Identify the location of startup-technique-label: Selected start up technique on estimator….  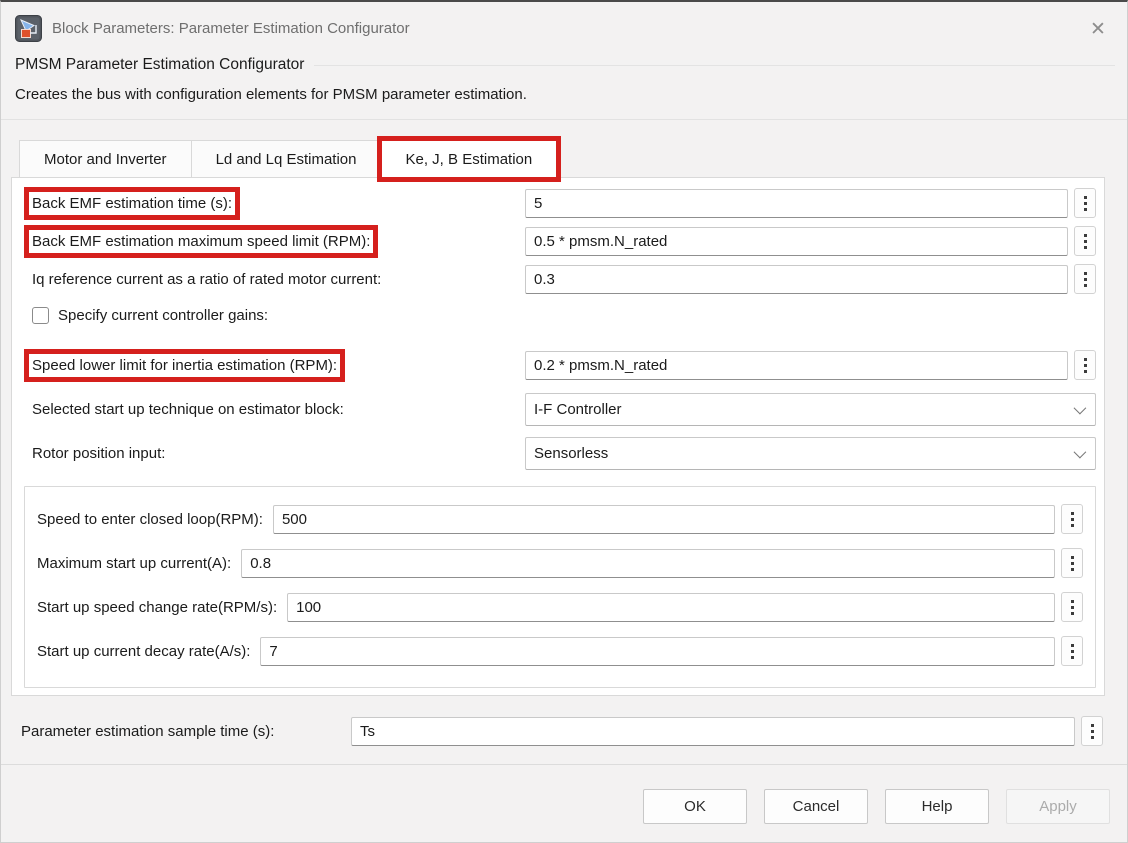
(188, 409).